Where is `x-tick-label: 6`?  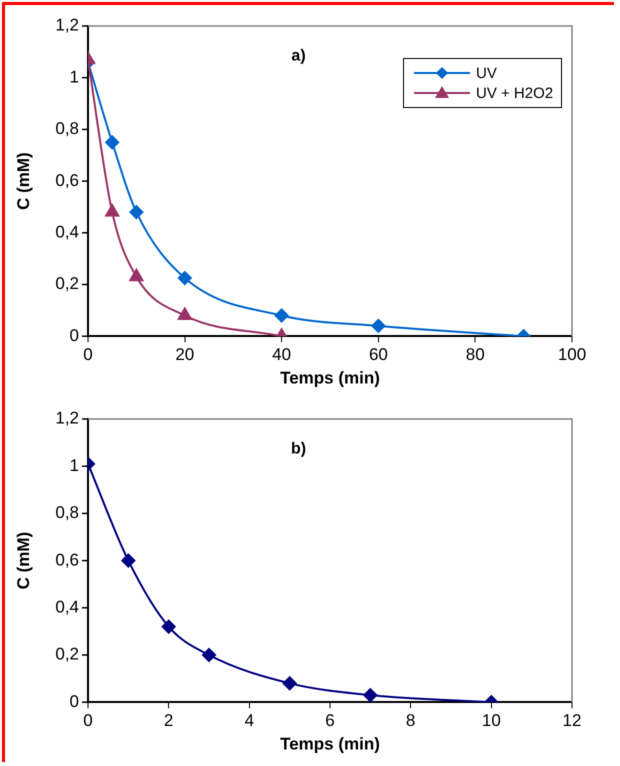
x-tick-label: 6 is located at coordinates (330, 720).